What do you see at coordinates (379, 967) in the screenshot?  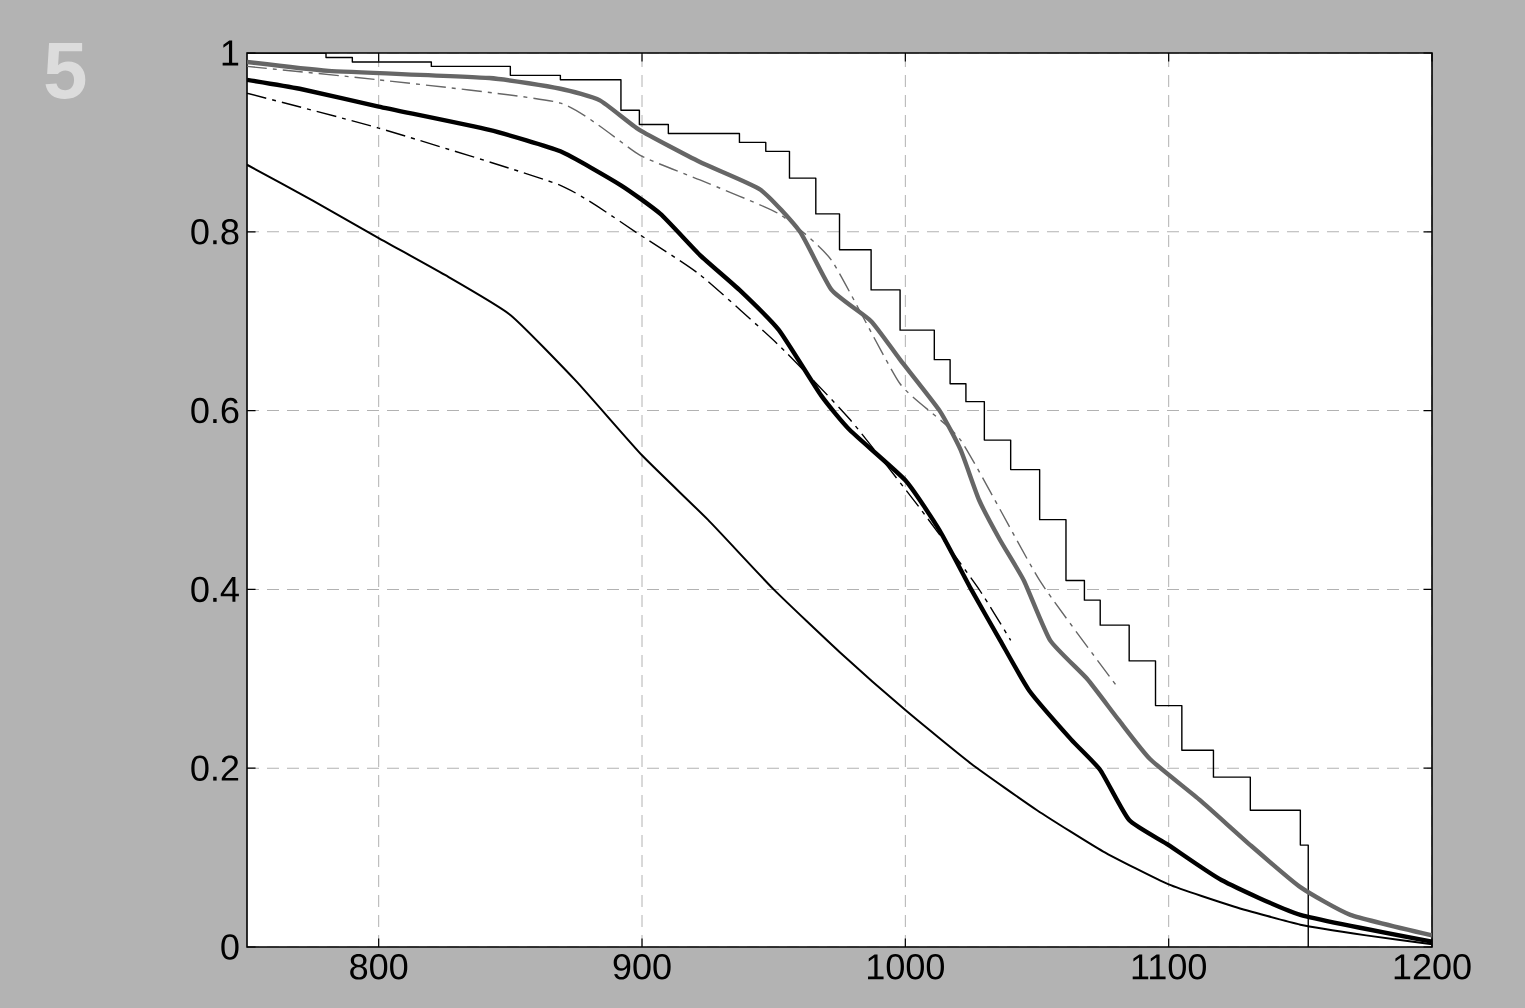 I see `x-tick-label: 800` at bounding box center [379, 967].